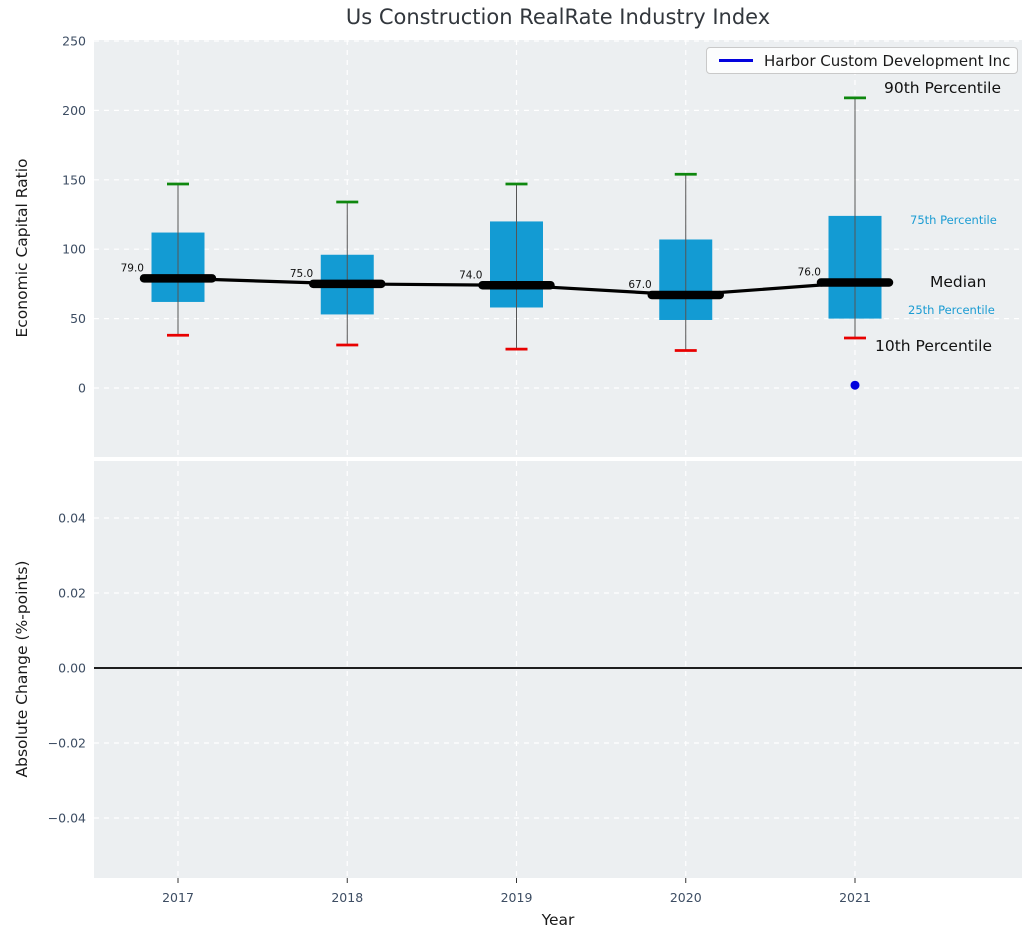  I want to click on y-tick-label-bottom: 0.00, so click(72, 668).